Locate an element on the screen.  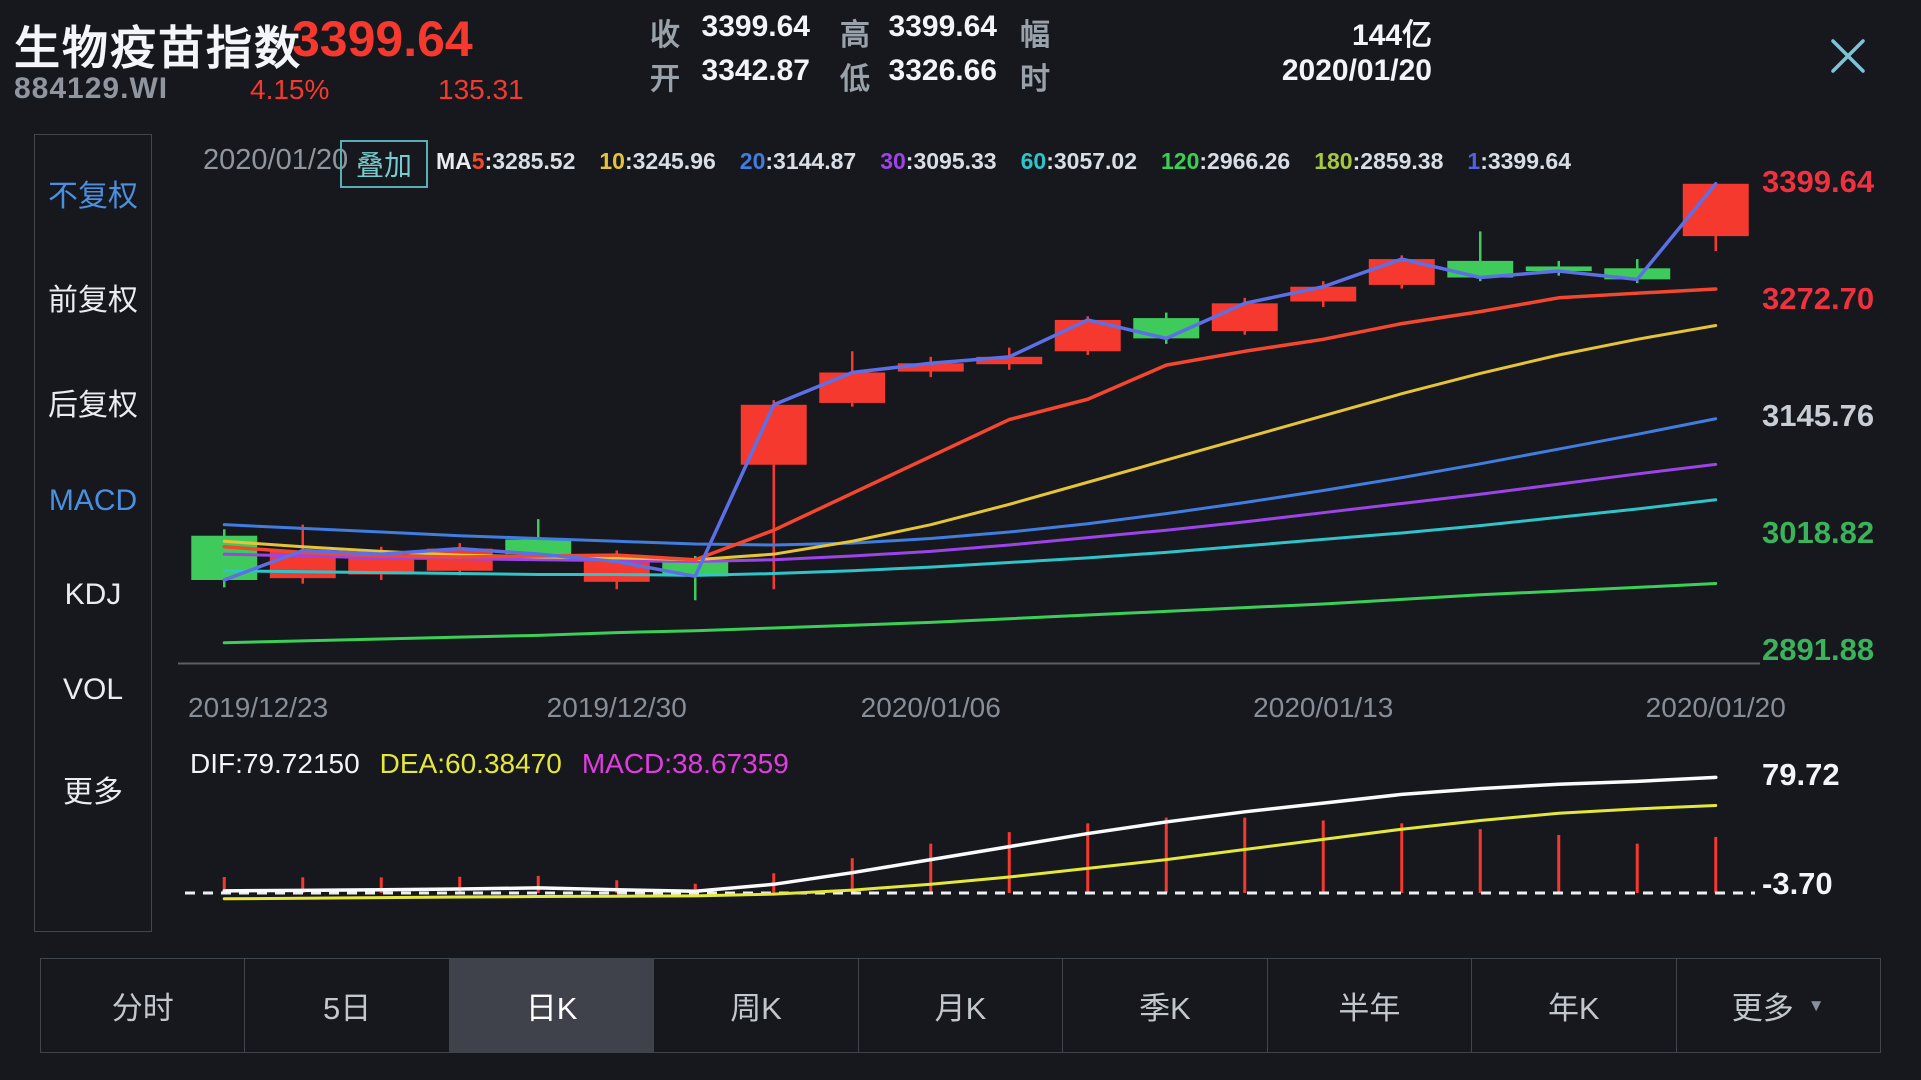
tab-半年: 半年 is located at coordinates (1368, 1005).